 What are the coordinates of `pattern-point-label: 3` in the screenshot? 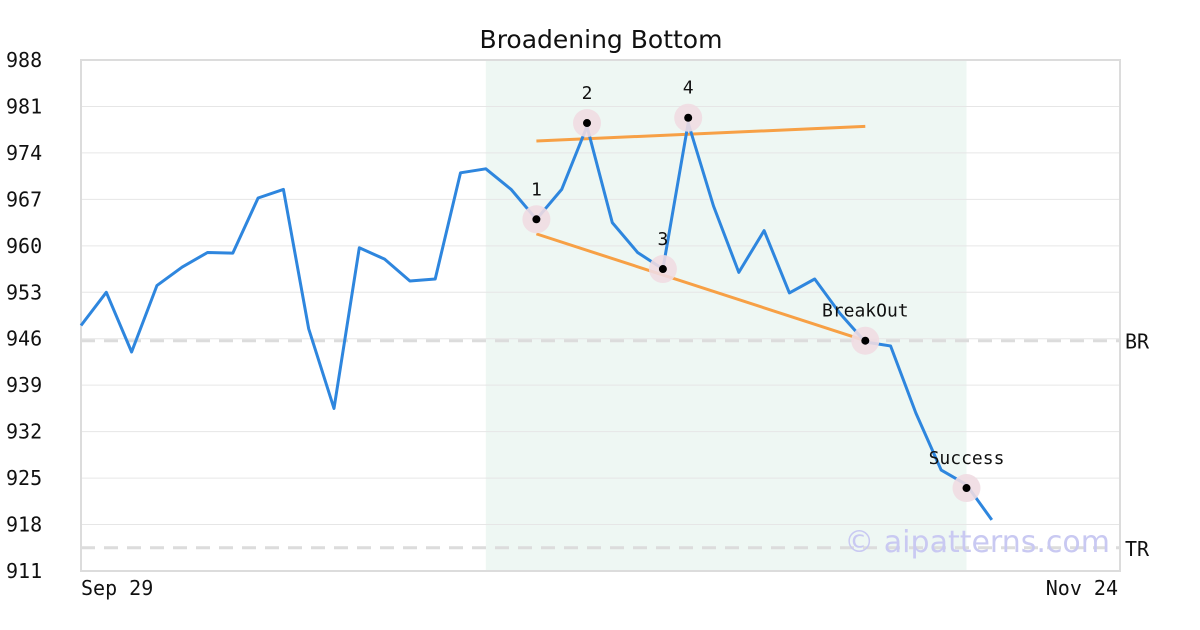 It's located at (662, 239).